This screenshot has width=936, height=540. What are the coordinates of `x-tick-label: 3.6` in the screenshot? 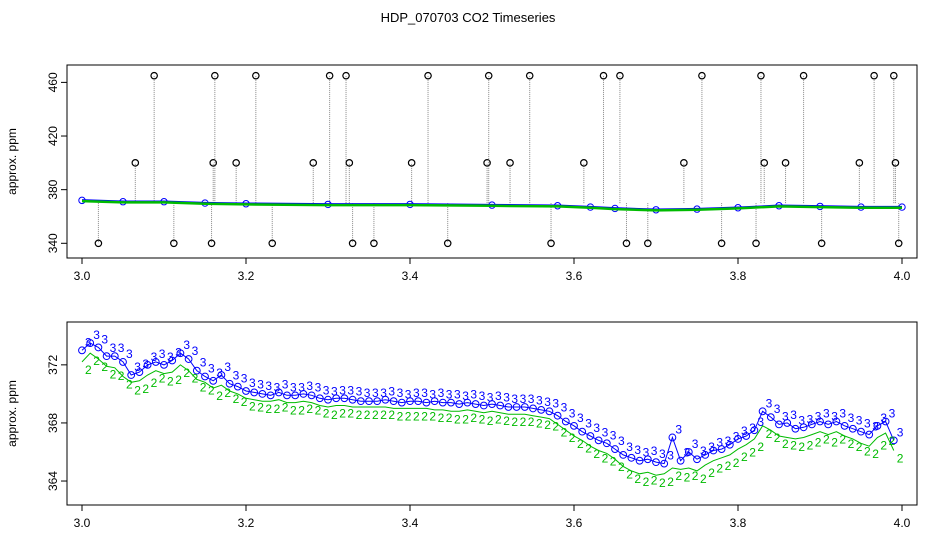 It's located at (574, 276).